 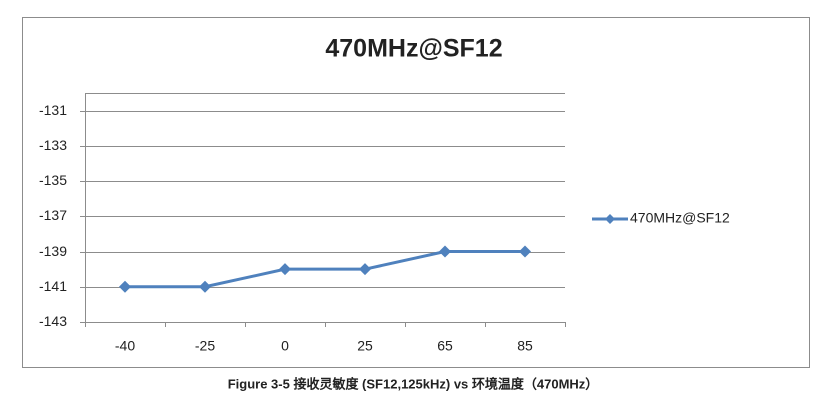 What do you see at coordinates (205, 346) in the screenshot?
I see `x-tick-label: -25` at bounding box center [205, 346].